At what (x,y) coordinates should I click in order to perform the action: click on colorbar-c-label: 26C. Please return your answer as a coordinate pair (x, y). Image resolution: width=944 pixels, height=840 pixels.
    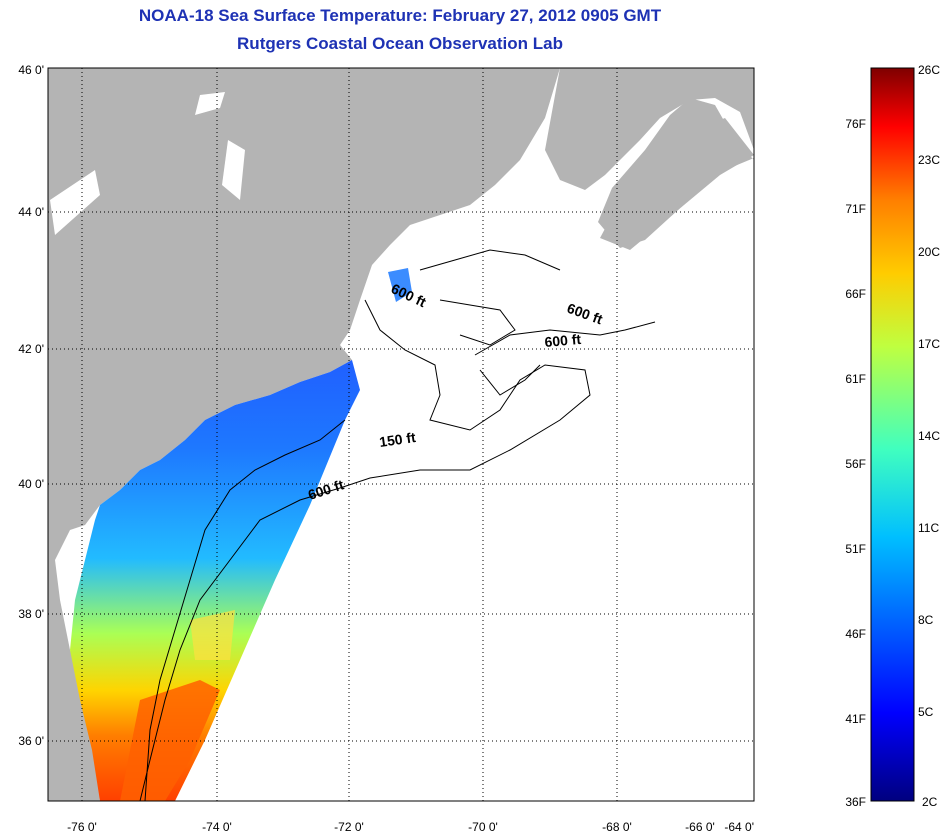
    Looking at the image, I should click on (929, 70).